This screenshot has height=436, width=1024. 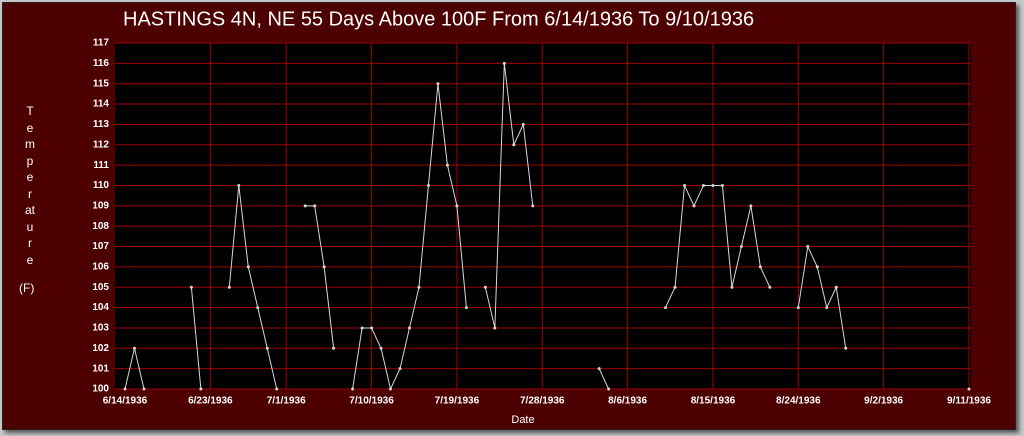 What do you see at coordinates (100, 348) in the screenshot?
I see `y-tick-label: 102` at bounding box center [100, 348].